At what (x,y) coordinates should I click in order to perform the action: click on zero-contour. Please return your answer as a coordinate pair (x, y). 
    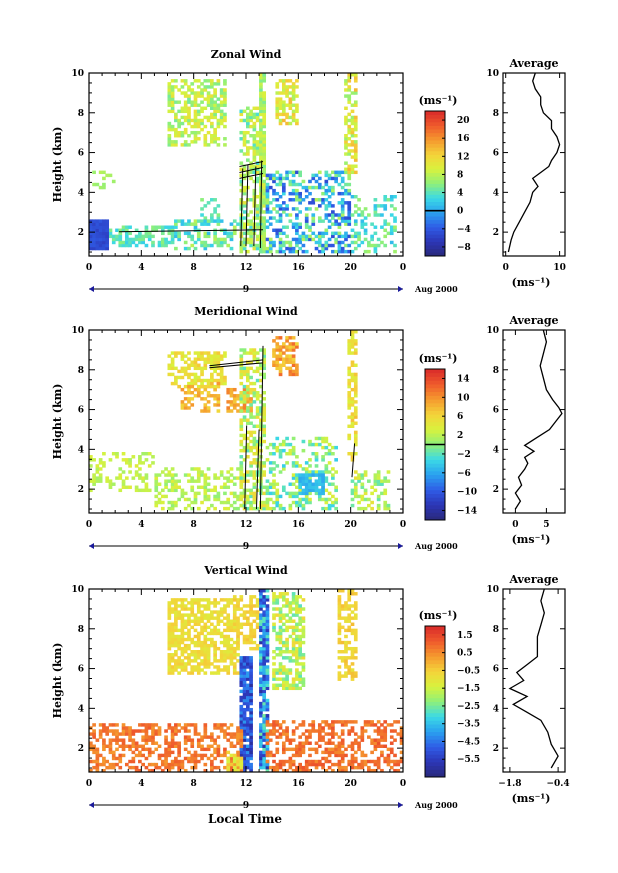
    Looking at the image, I should click on (251, 175).